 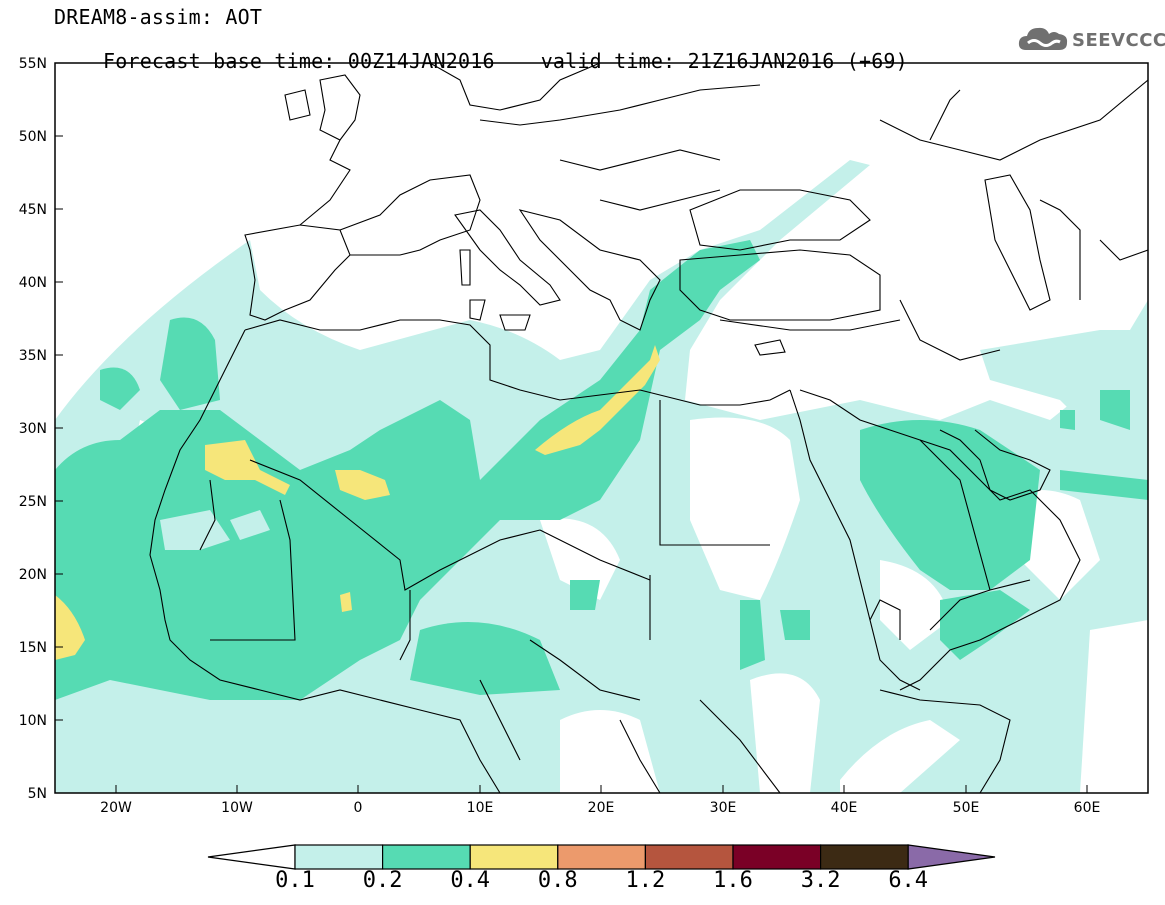 I want to click on colorbar, so click(x=601, y=857).